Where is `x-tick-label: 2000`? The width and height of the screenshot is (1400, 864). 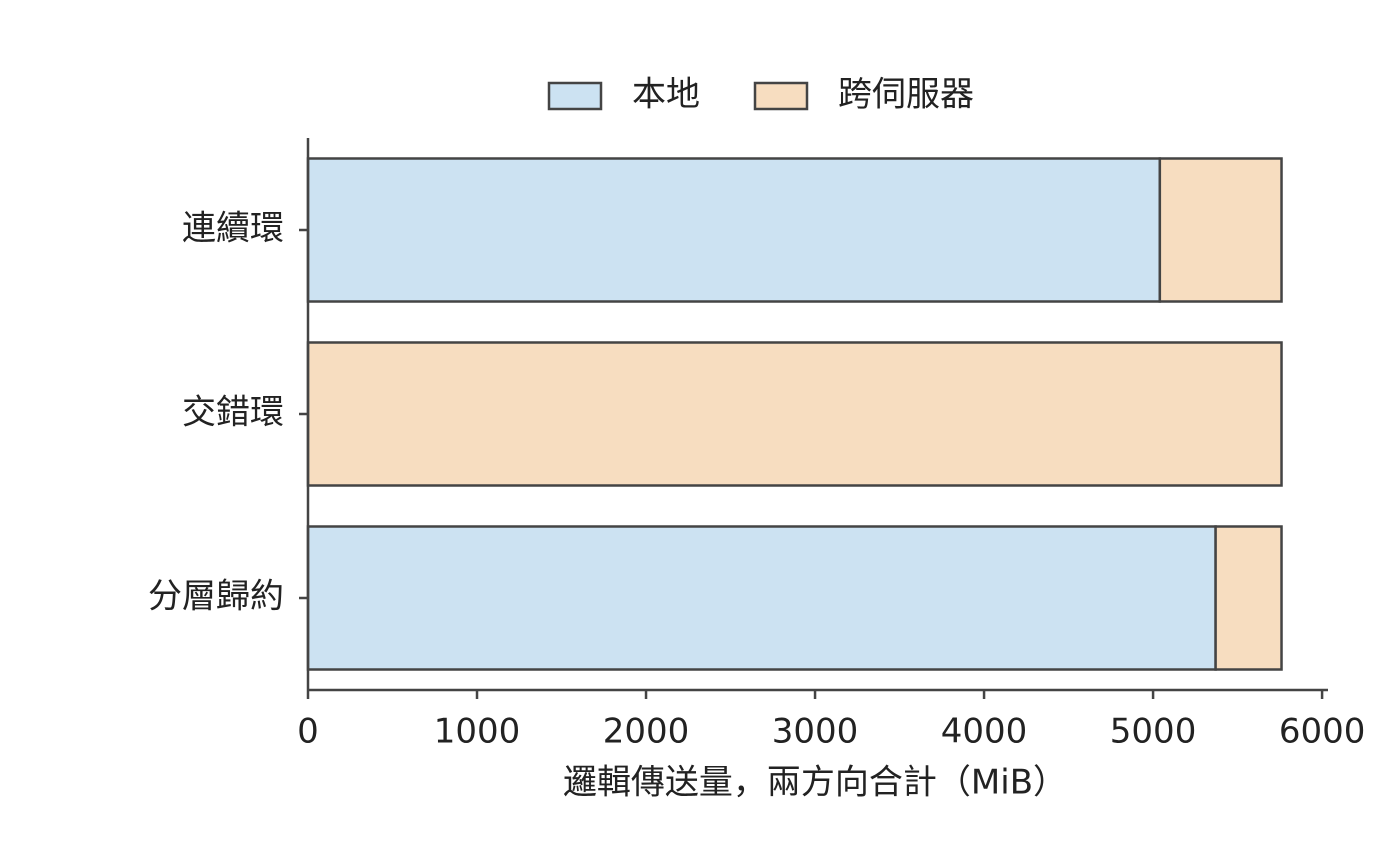 x-tick-label: 2000 is located at coordinates (646, 732).